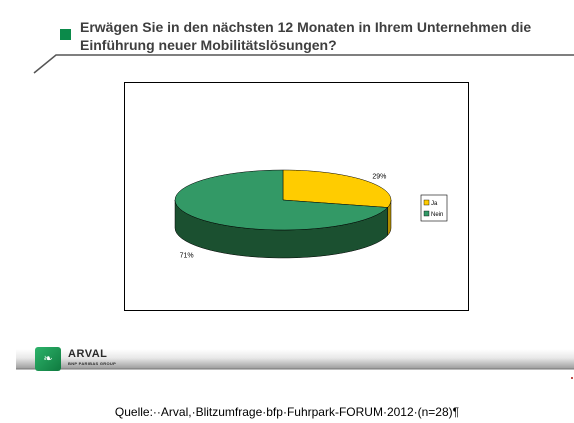 Image resolution: width=574 pixels, height=423 pixels. I want to click on pie-label-ja: 29%, so click(379, 177).